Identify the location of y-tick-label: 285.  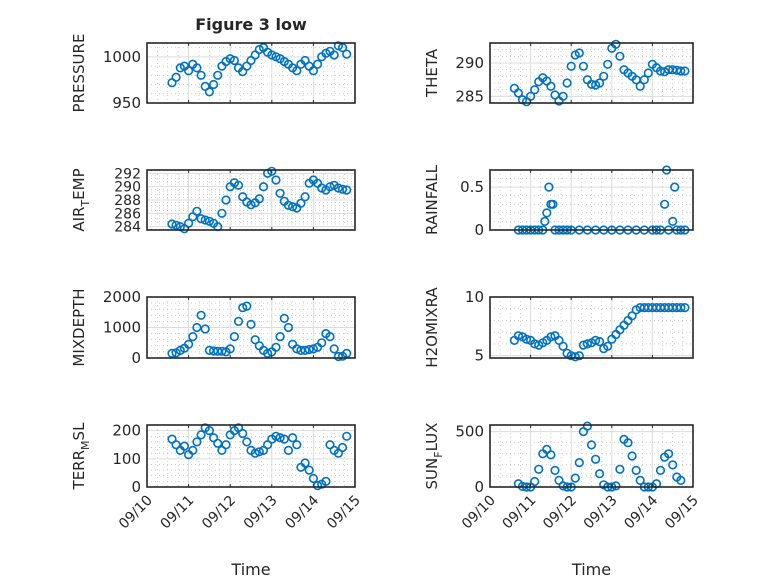
(469, 96).